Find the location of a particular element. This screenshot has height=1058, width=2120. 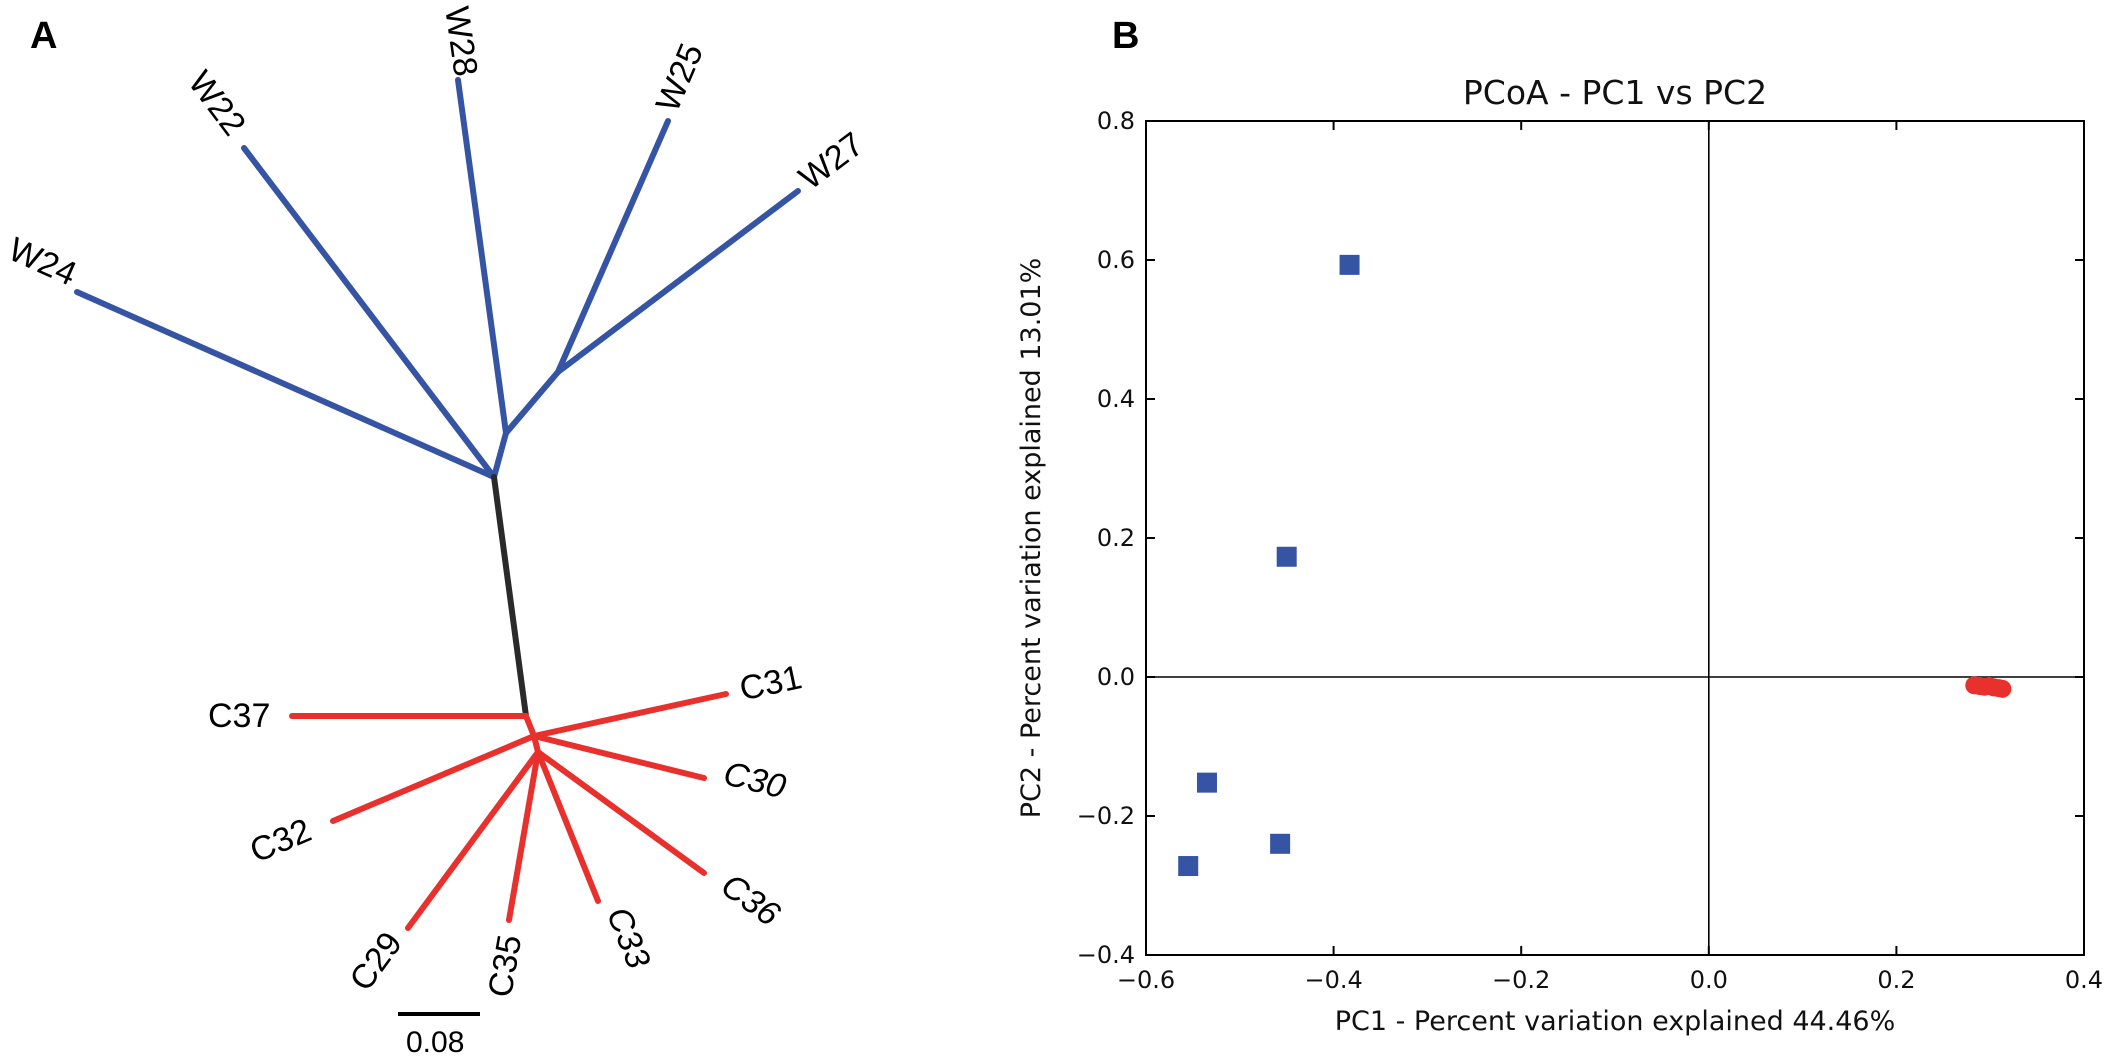

tip-label-c31: C31 is located at coordinates (770, 683).